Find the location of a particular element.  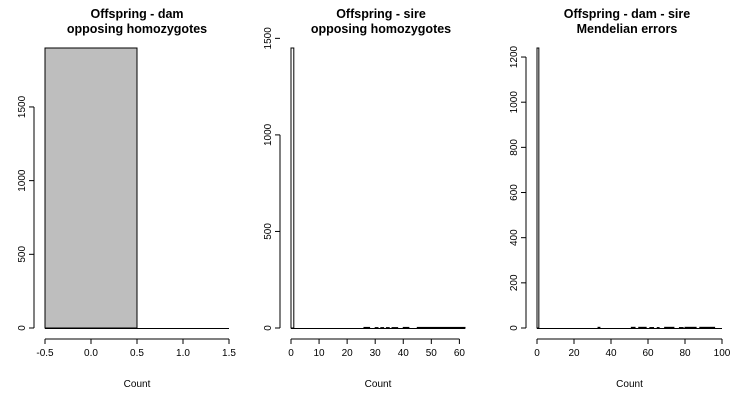

panel-2-x-tick-label-6: 50 is located at coordinates (432, 353).